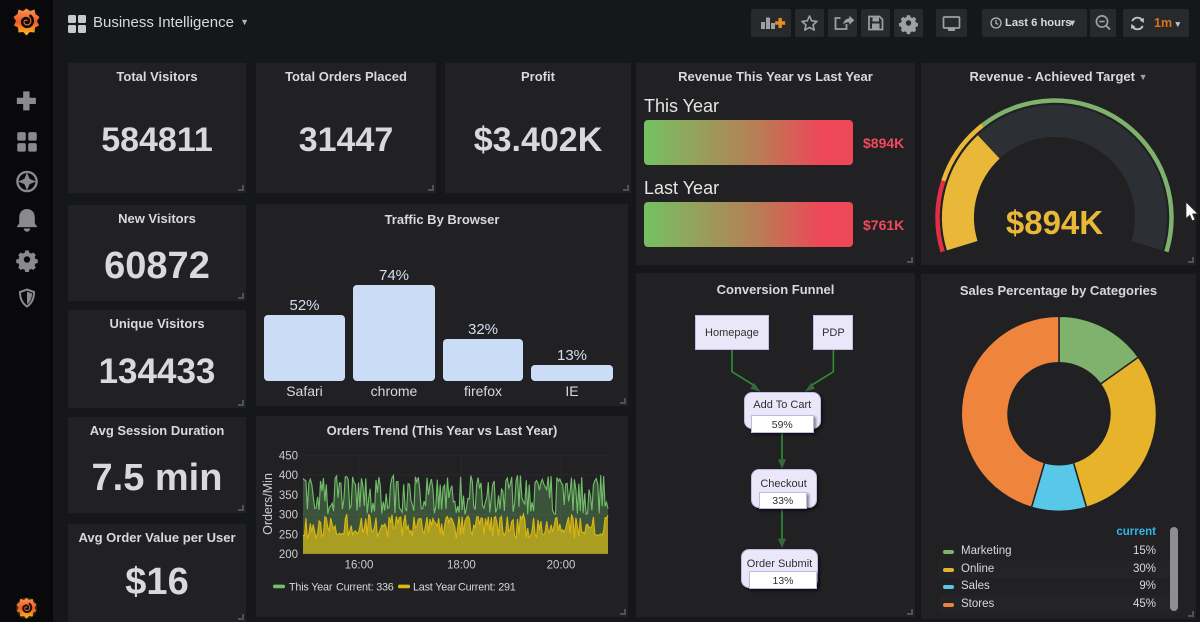 The height and width of the screenshot is (622, 1200). Describe the element at coordinates (461, 566) in the screenshot. I see `svg-text: 18:00` at that location.